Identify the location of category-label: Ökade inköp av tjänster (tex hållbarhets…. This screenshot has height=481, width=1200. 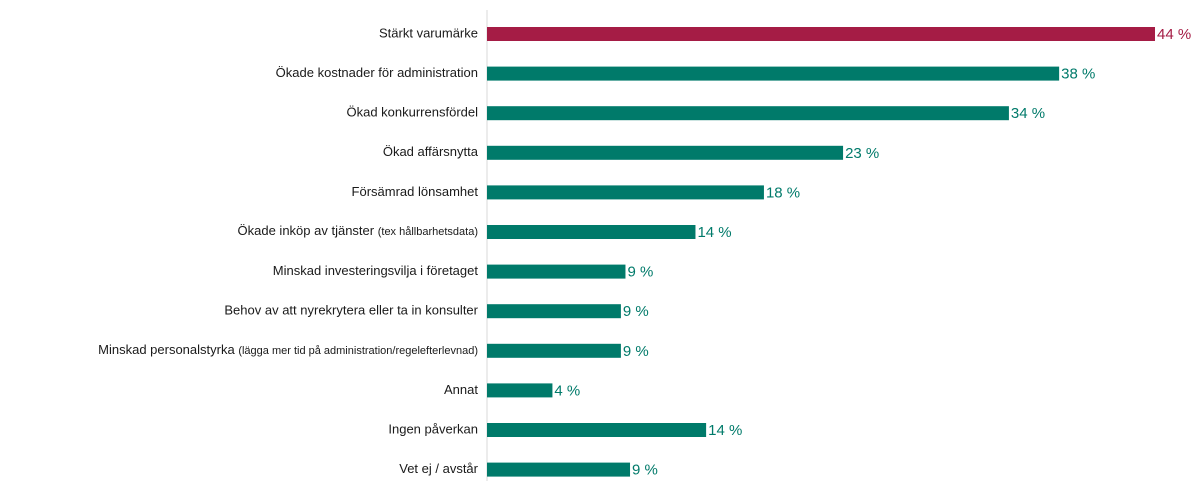
(358, 230).